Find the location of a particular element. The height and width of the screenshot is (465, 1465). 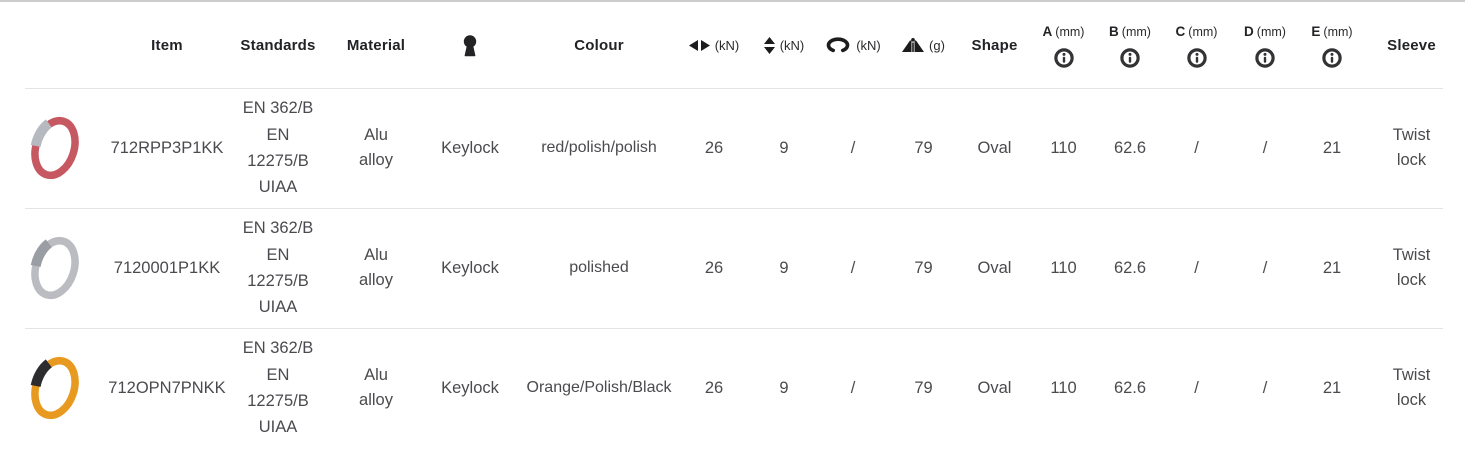

dim-c-unit: (mm) is located at coordinates (1203, 31).